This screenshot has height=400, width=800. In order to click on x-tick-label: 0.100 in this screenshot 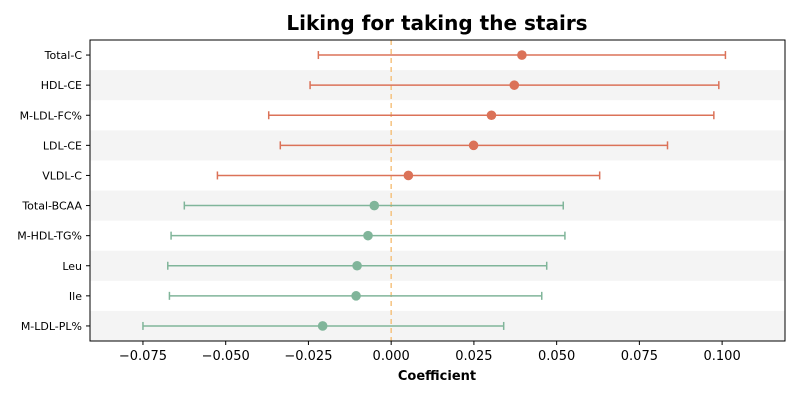, I will do `click(722, 356)`.